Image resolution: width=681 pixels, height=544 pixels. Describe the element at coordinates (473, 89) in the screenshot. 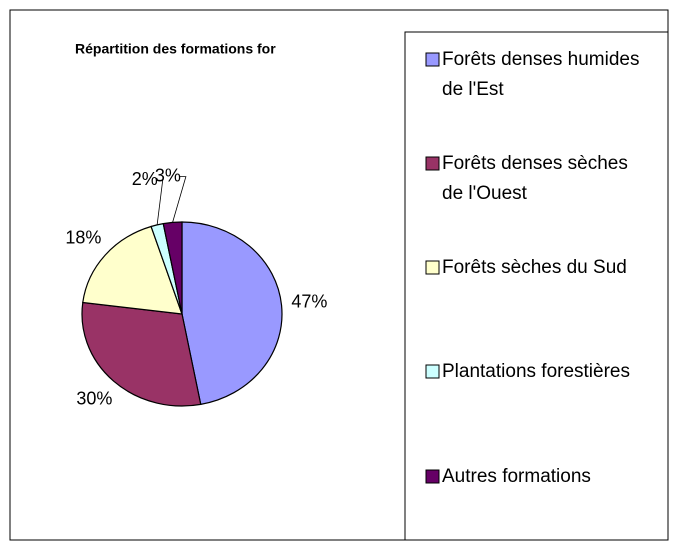

I see `legend-line: de l'Est` at that location.